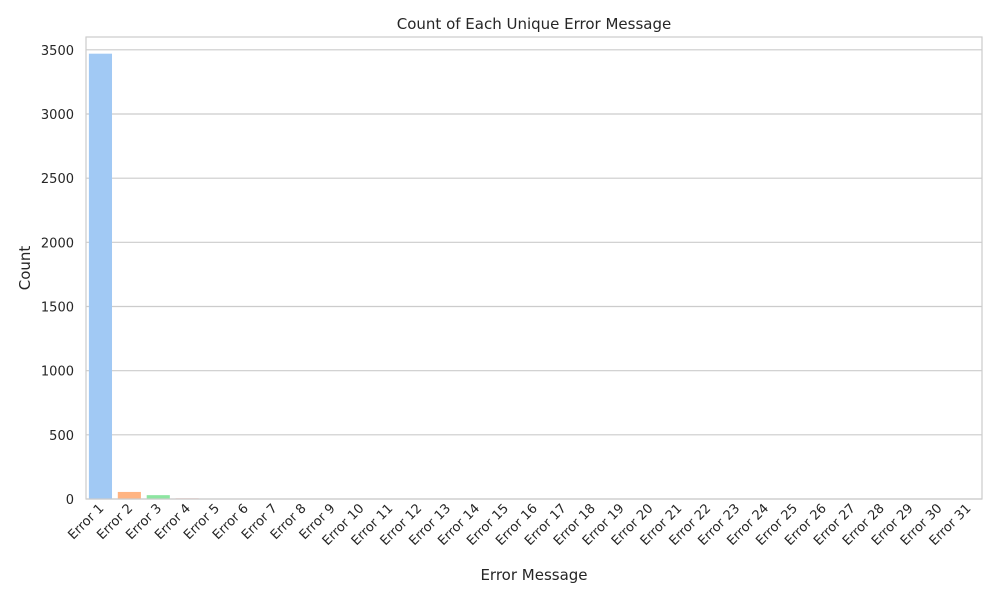 Image resolution: width=1000 pixels, height=600 pixels. What do you see at coordinates (57, 372) in the screenshot?
I see `y-tick-label: 1000` at bounding box center [57, 372].